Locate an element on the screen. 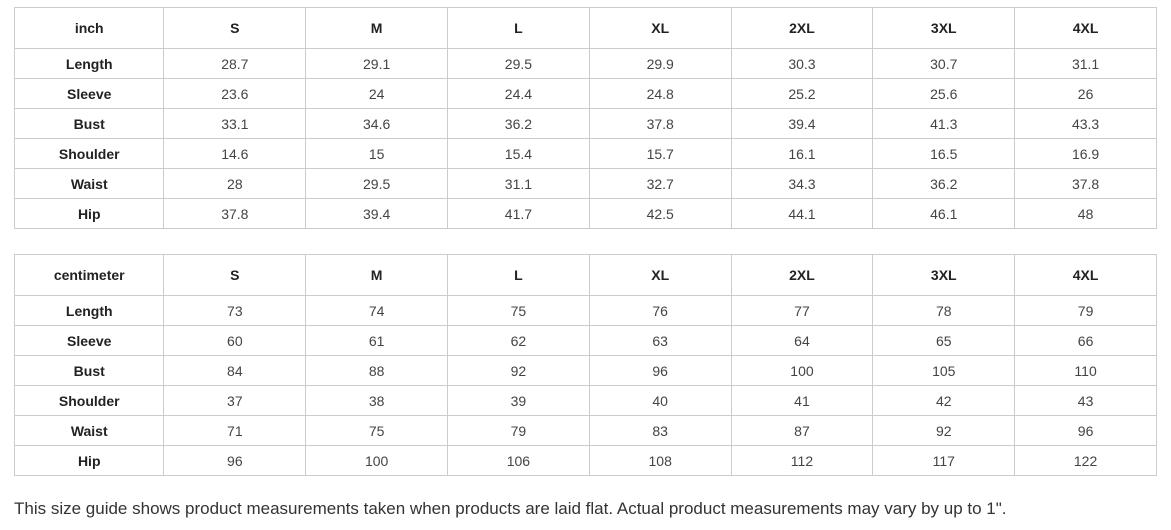  value-cell: 36.2 is located at coordinates (518, 123).